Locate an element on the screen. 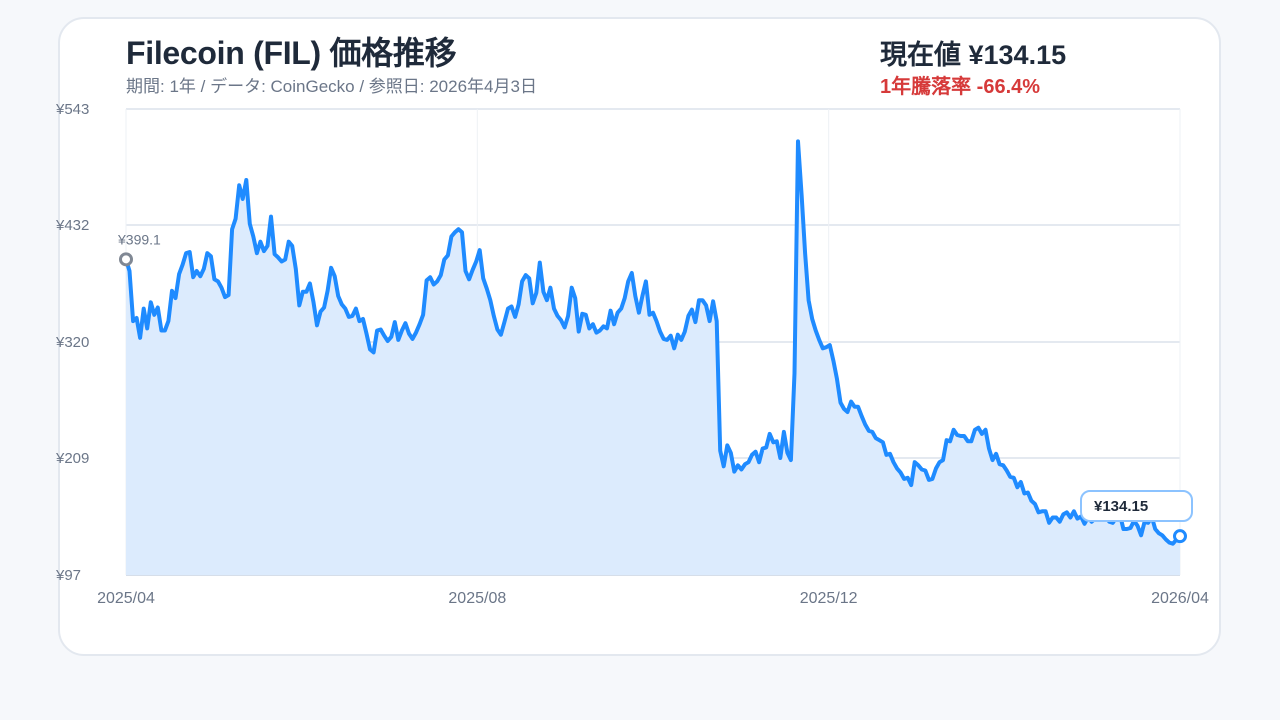 The width and height of the screenshot is (1280, 720). end-price-label: ¥134.15 is located at coordinates (1121, 506).